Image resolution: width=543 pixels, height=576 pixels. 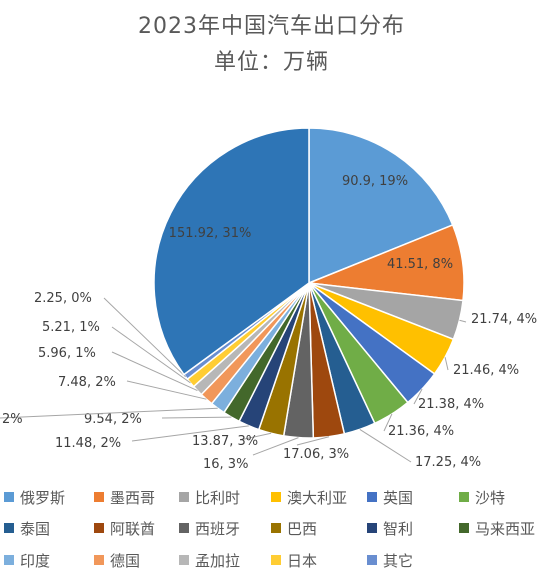 What do you see at coordinates (398, 560) in the screenshot?
I see `legend-label: 其它` at bounding box center [398, 560].